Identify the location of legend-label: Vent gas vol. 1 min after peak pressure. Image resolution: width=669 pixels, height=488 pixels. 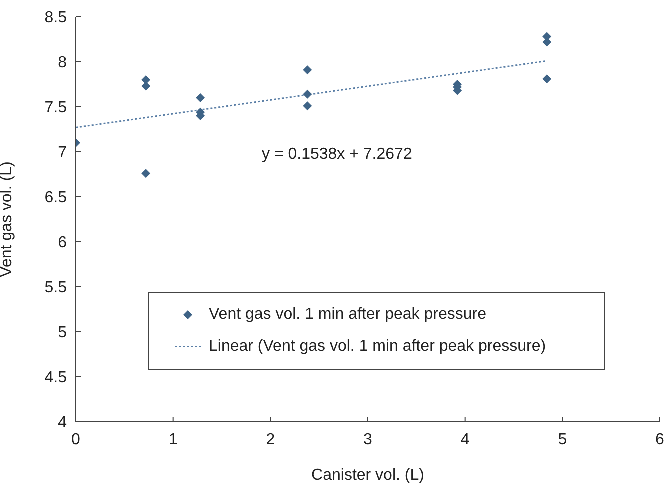
(347, 315).